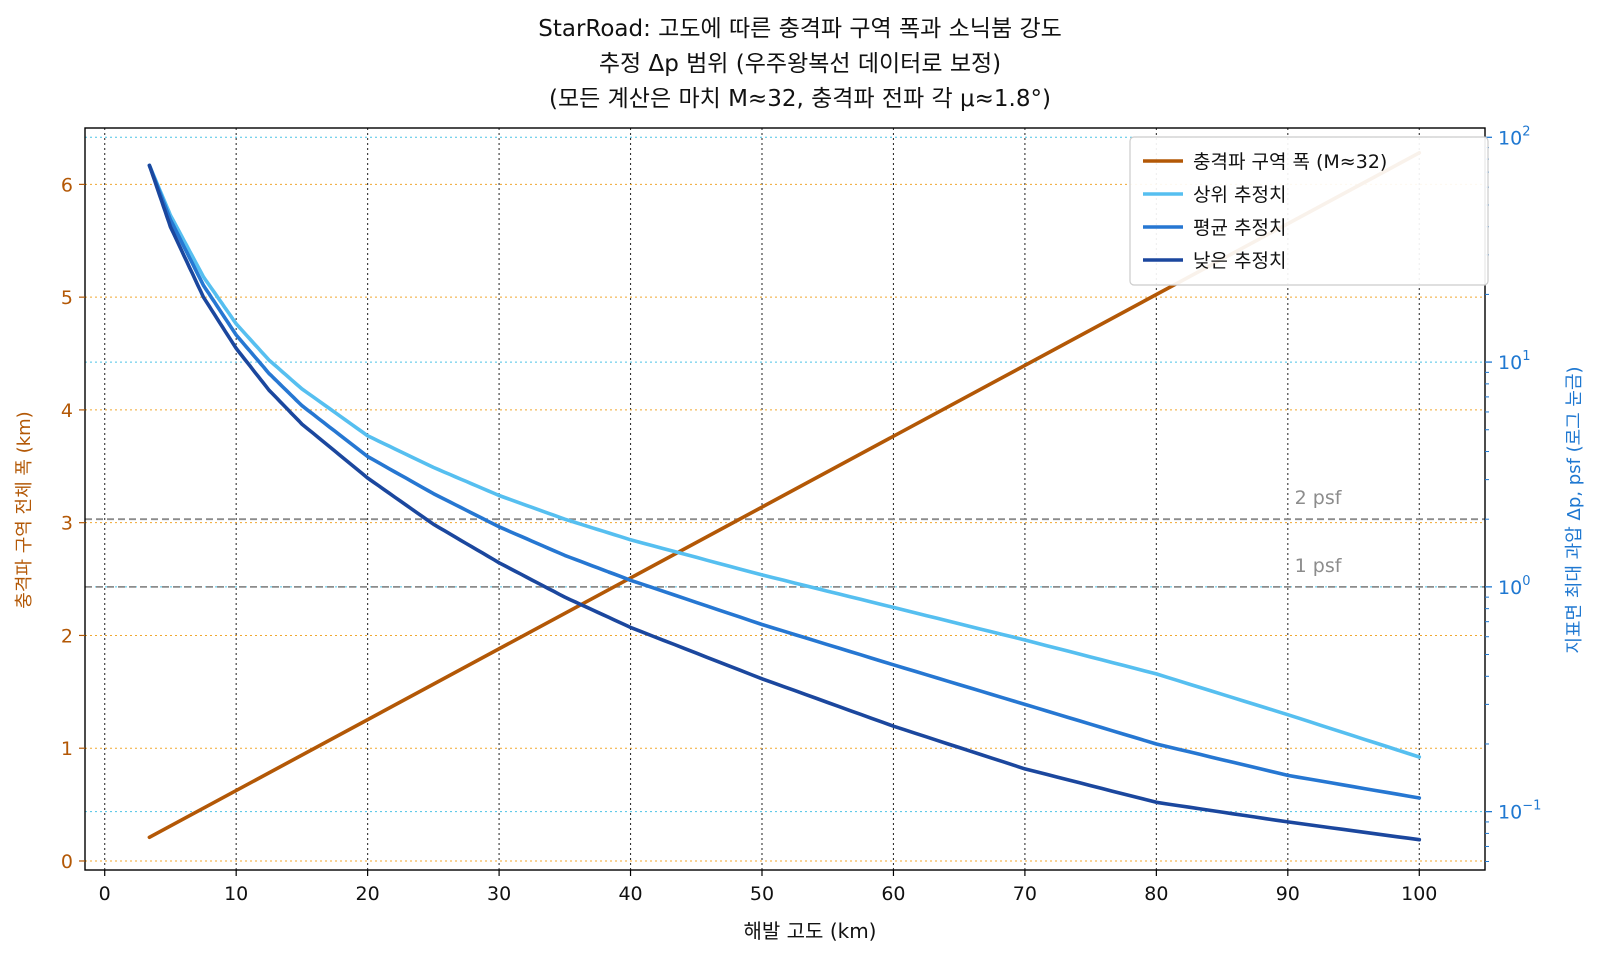 This screenshot has width=1600, height=960. What do you see at coordinates (67, 298) in the screenshot?
I see `left-tick-label: 5` at bounding box center [67, 298].